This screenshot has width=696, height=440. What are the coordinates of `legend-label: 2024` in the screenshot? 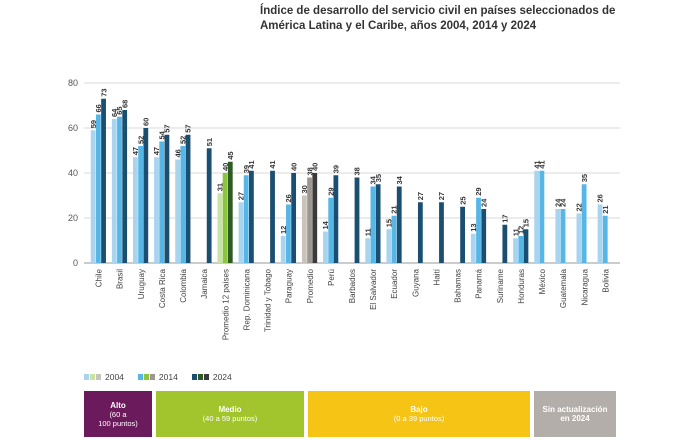 It's located at (222, 377).